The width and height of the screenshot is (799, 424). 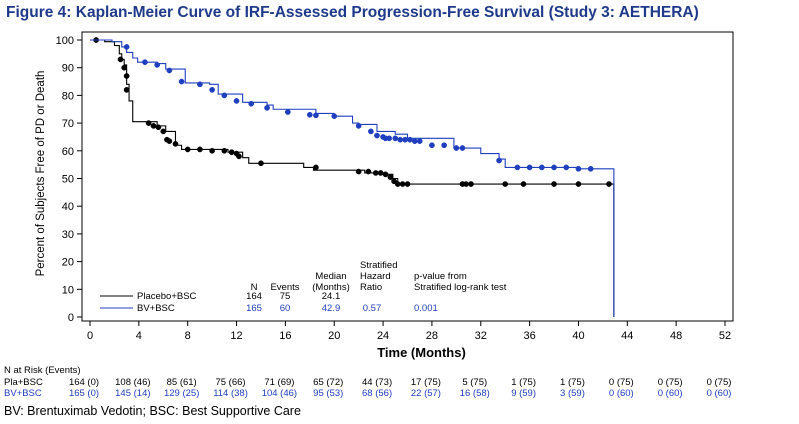 What do you see at coordinates (23, 393) in the screenshot?
I see `at-risk-row-label: BV+BSC` at bounding box center [23, 393].